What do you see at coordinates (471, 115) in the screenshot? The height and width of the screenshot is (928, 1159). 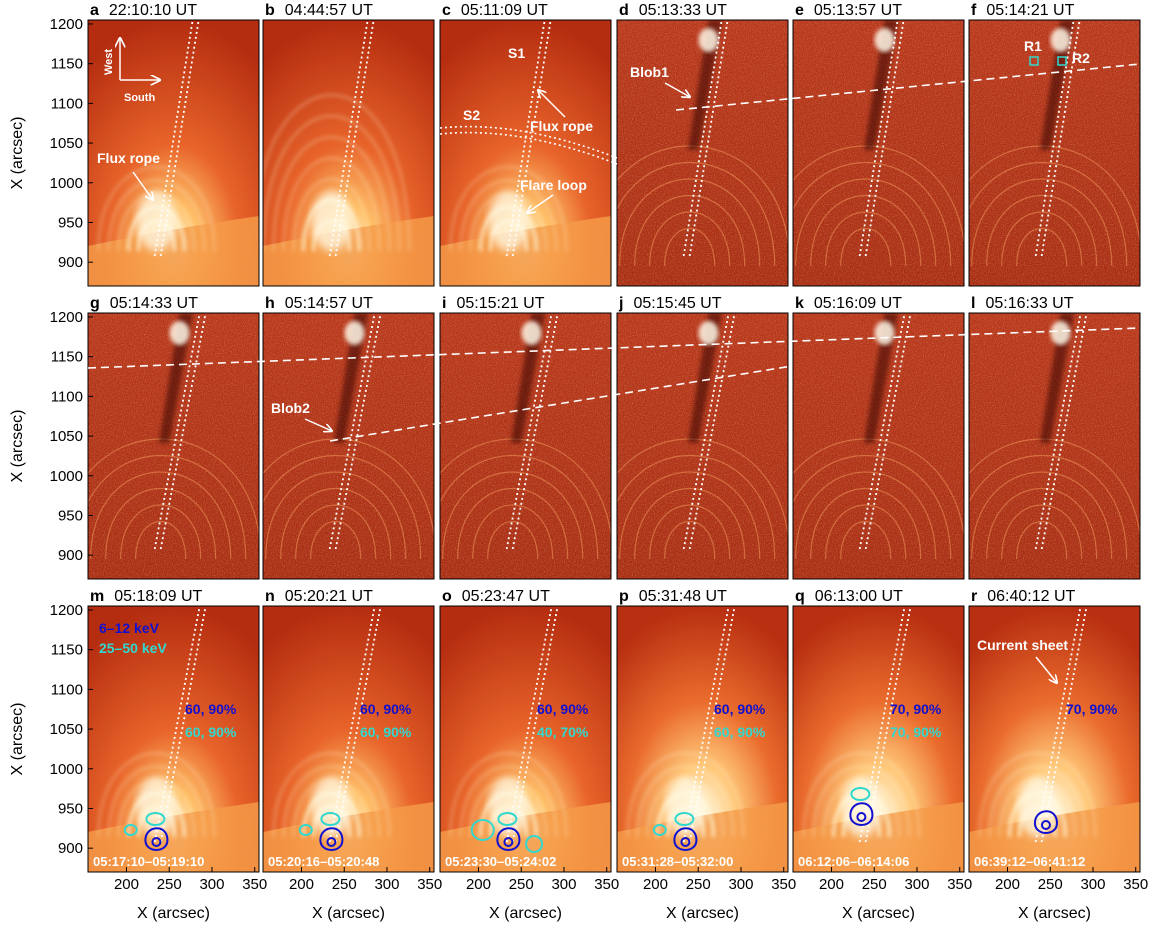 I see `s2-label: S2` at bounding box center [471, 115].